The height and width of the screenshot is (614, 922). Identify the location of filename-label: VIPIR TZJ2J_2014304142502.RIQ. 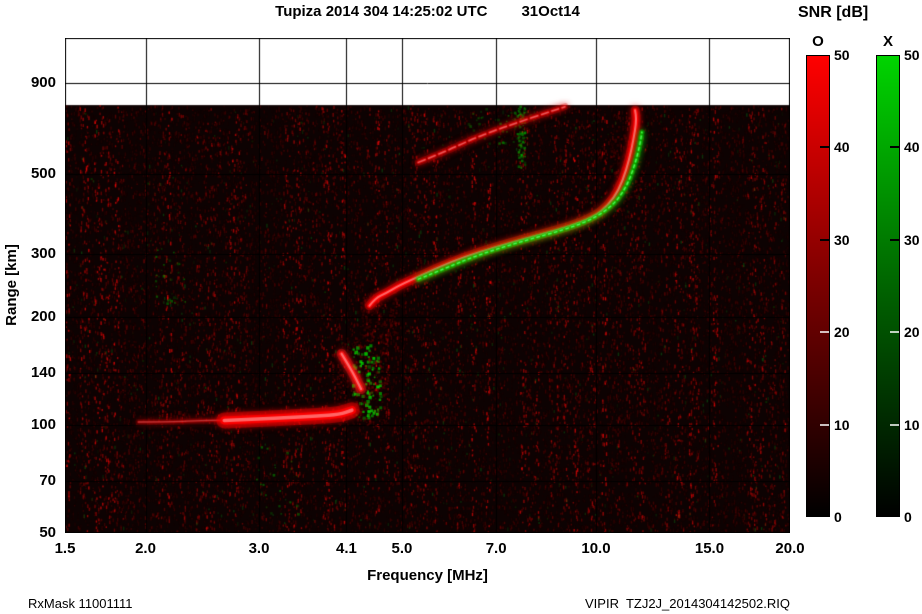
(687, 603).